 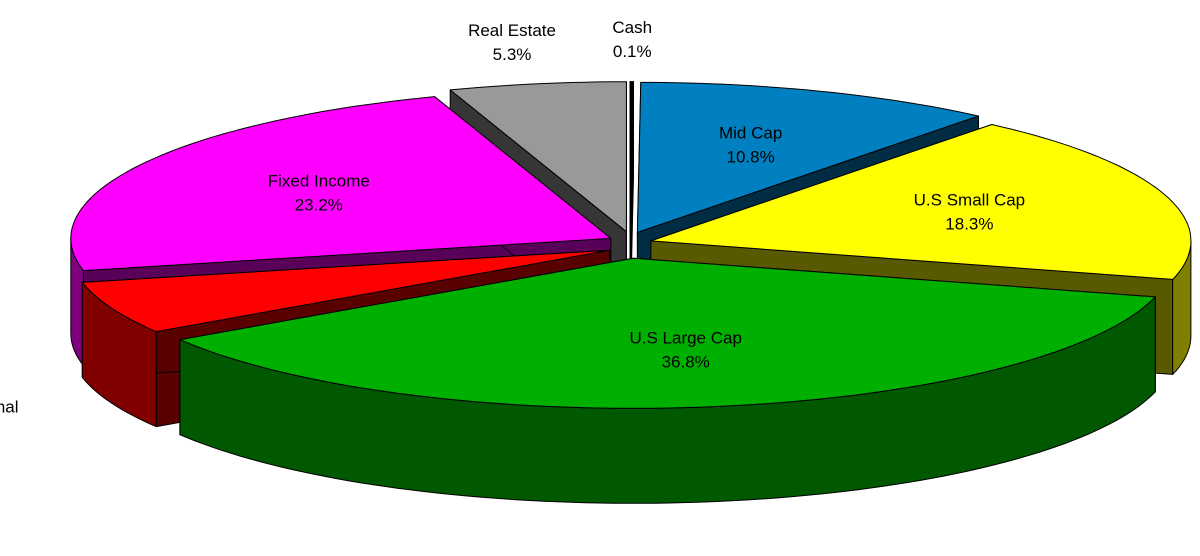 What do you see at coordinates (512, 30) in the screenshot?
I see `slice-label: Real Estate` at bounding box center [512, 30].